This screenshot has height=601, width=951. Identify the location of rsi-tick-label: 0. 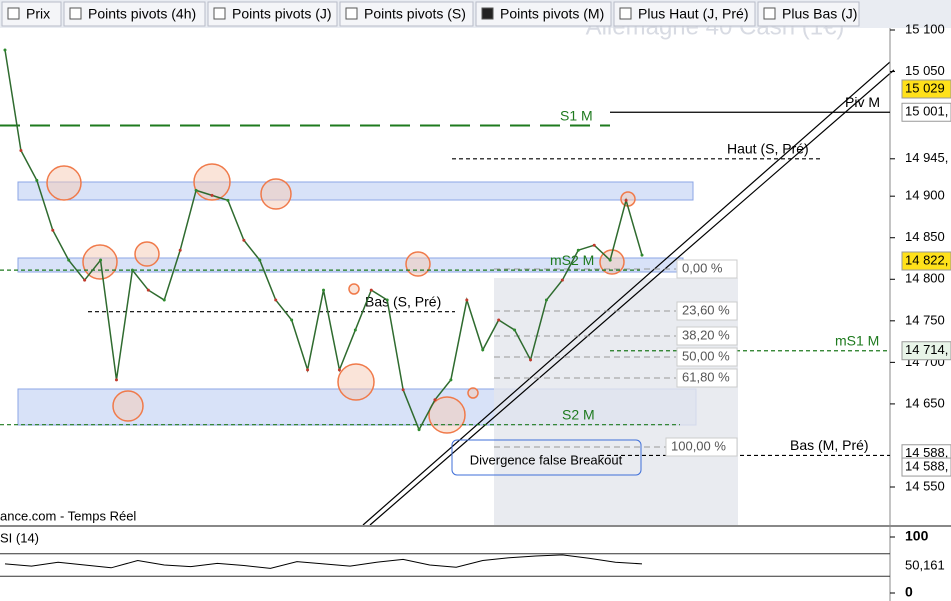
(909, 592).